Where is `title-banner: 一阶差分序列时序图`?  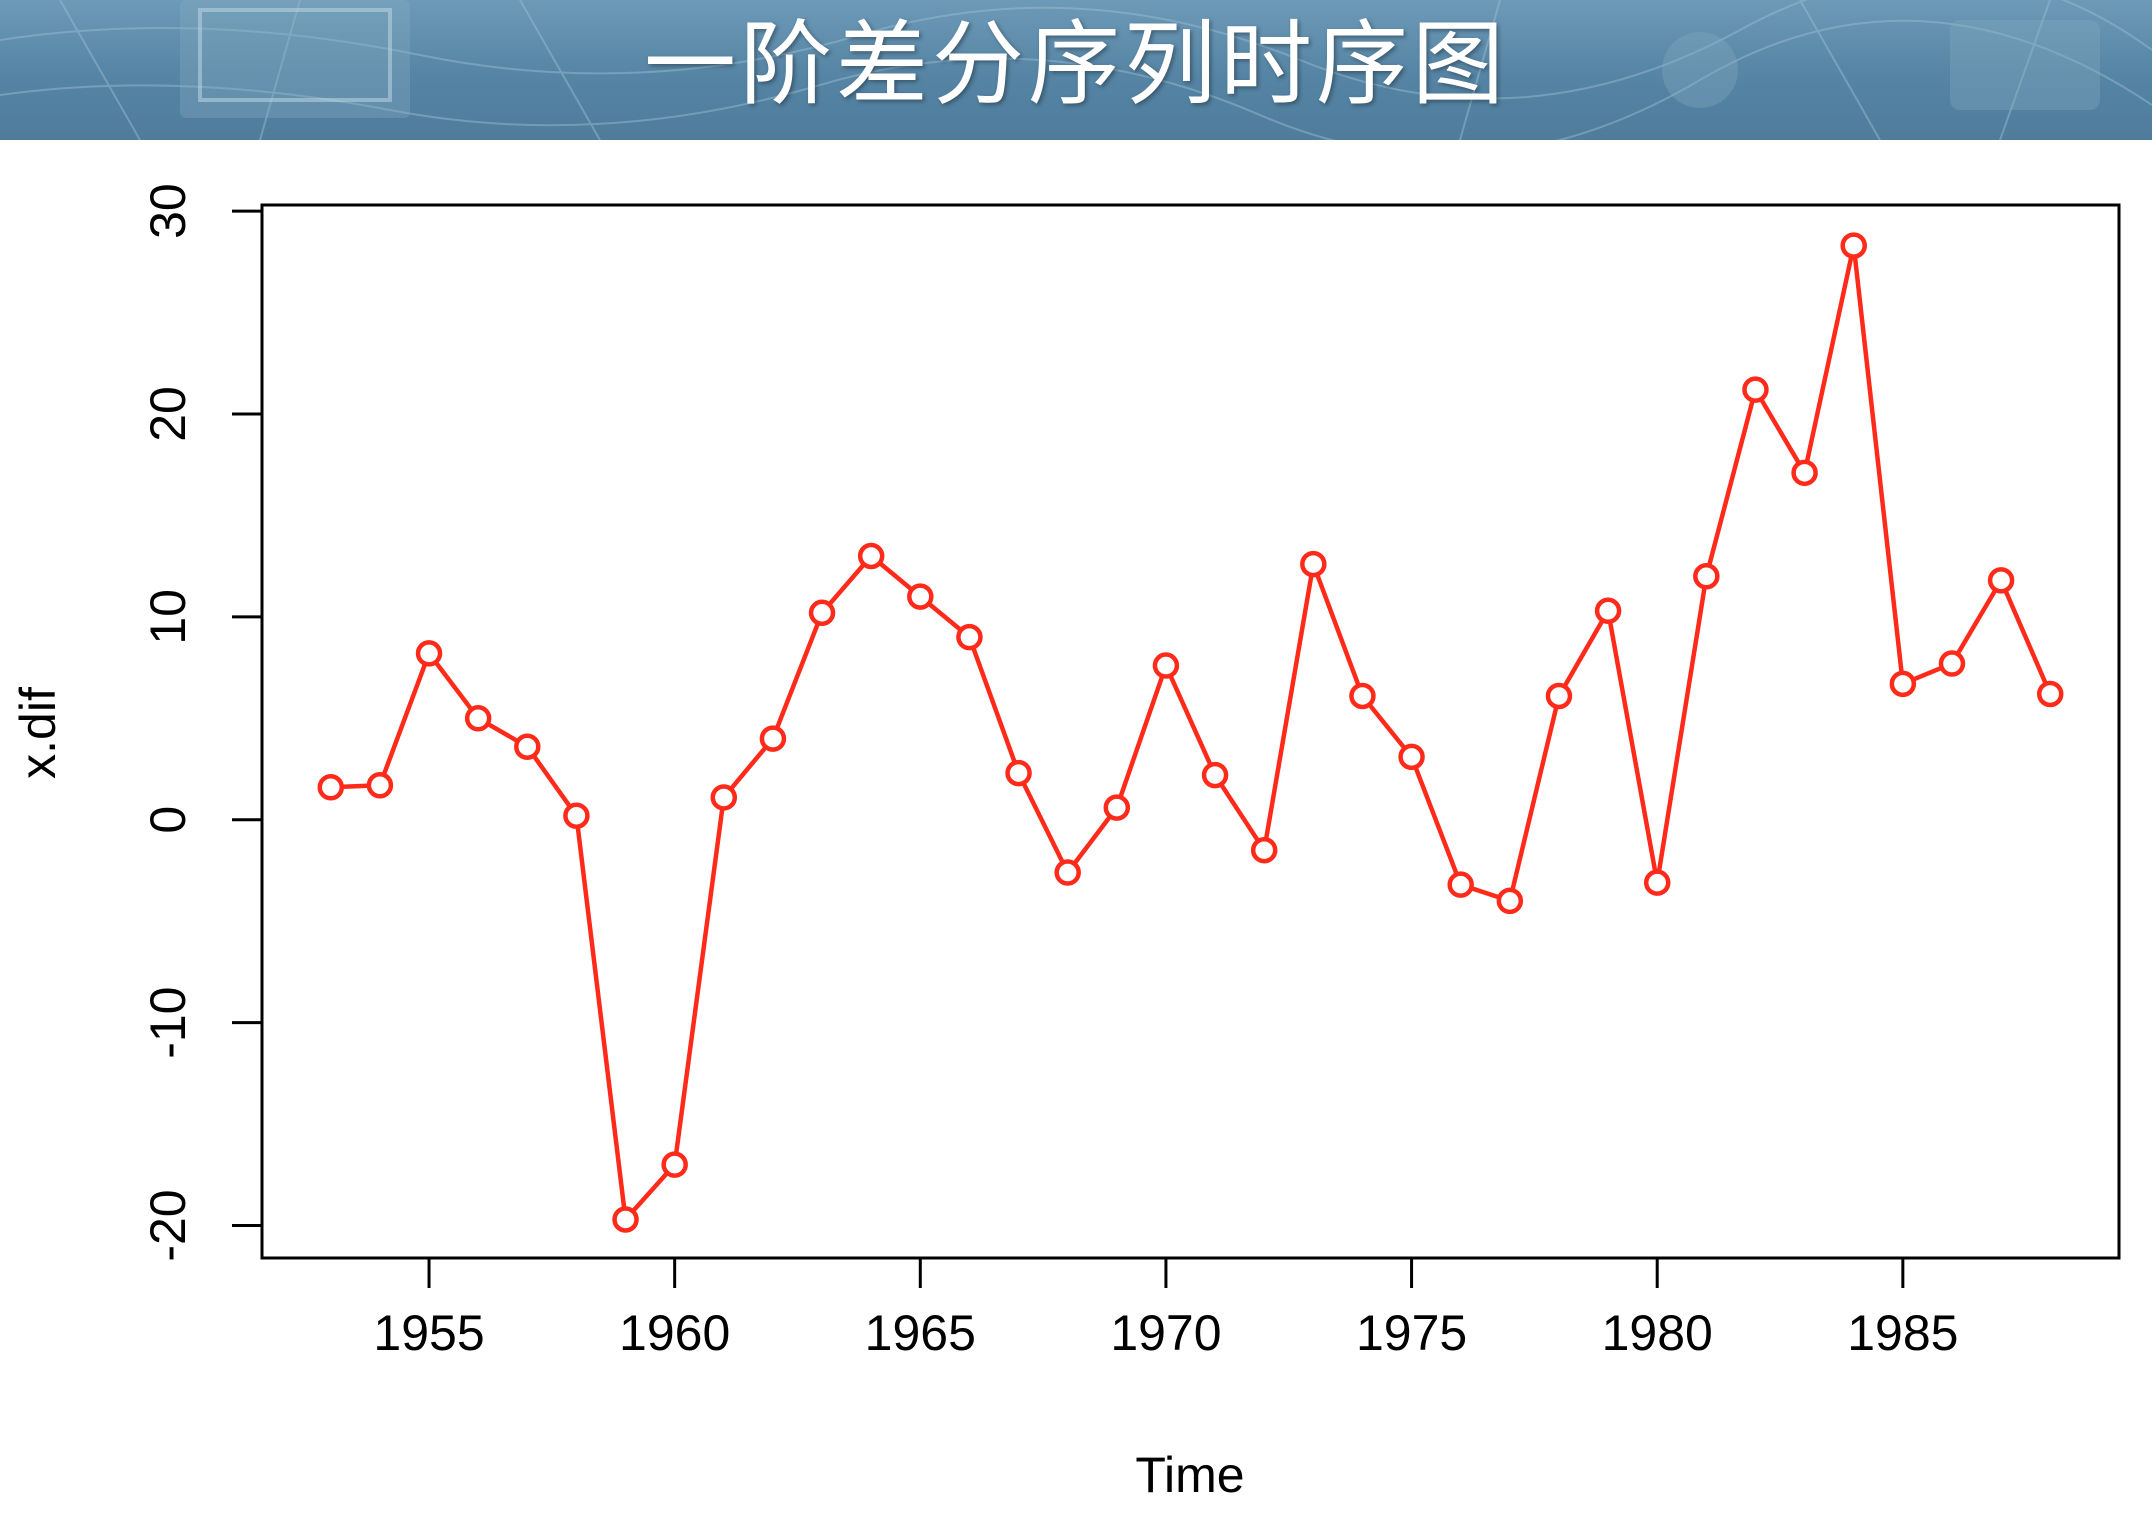 title-banner: 一阶差分序列时序图 is located at coordinates (1076, 70).